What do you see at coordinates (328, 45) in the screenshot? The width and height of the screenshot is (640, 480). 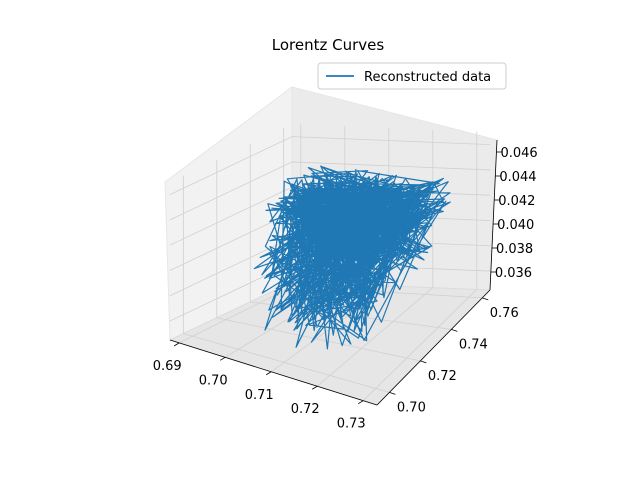 I see `chart-title: Lorentz Curves` at bounding box center [328, 45].